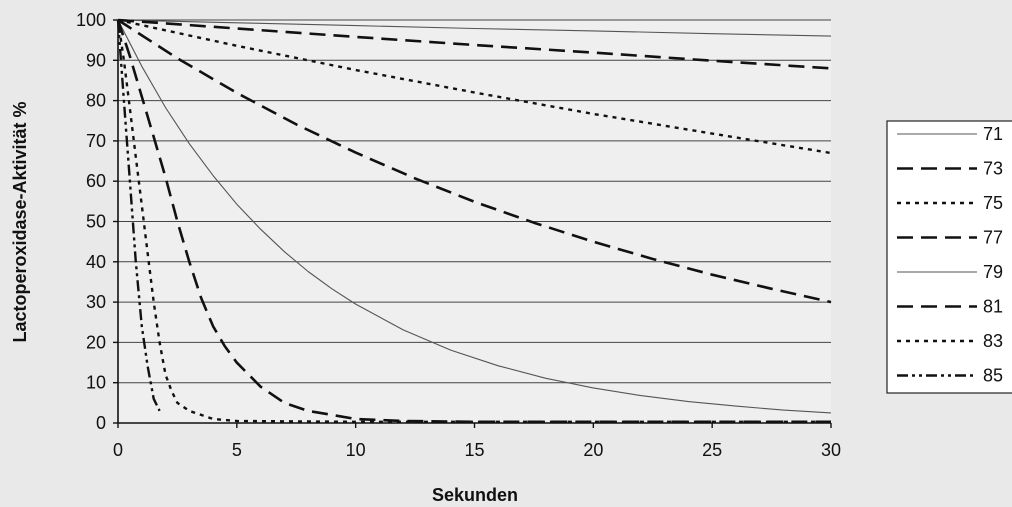 The height and width of the screenshot is (507, 1012). Describe the element at coordinates (831, 450) in the screenshot. I see `x-tick-label-30: 30` at that location.